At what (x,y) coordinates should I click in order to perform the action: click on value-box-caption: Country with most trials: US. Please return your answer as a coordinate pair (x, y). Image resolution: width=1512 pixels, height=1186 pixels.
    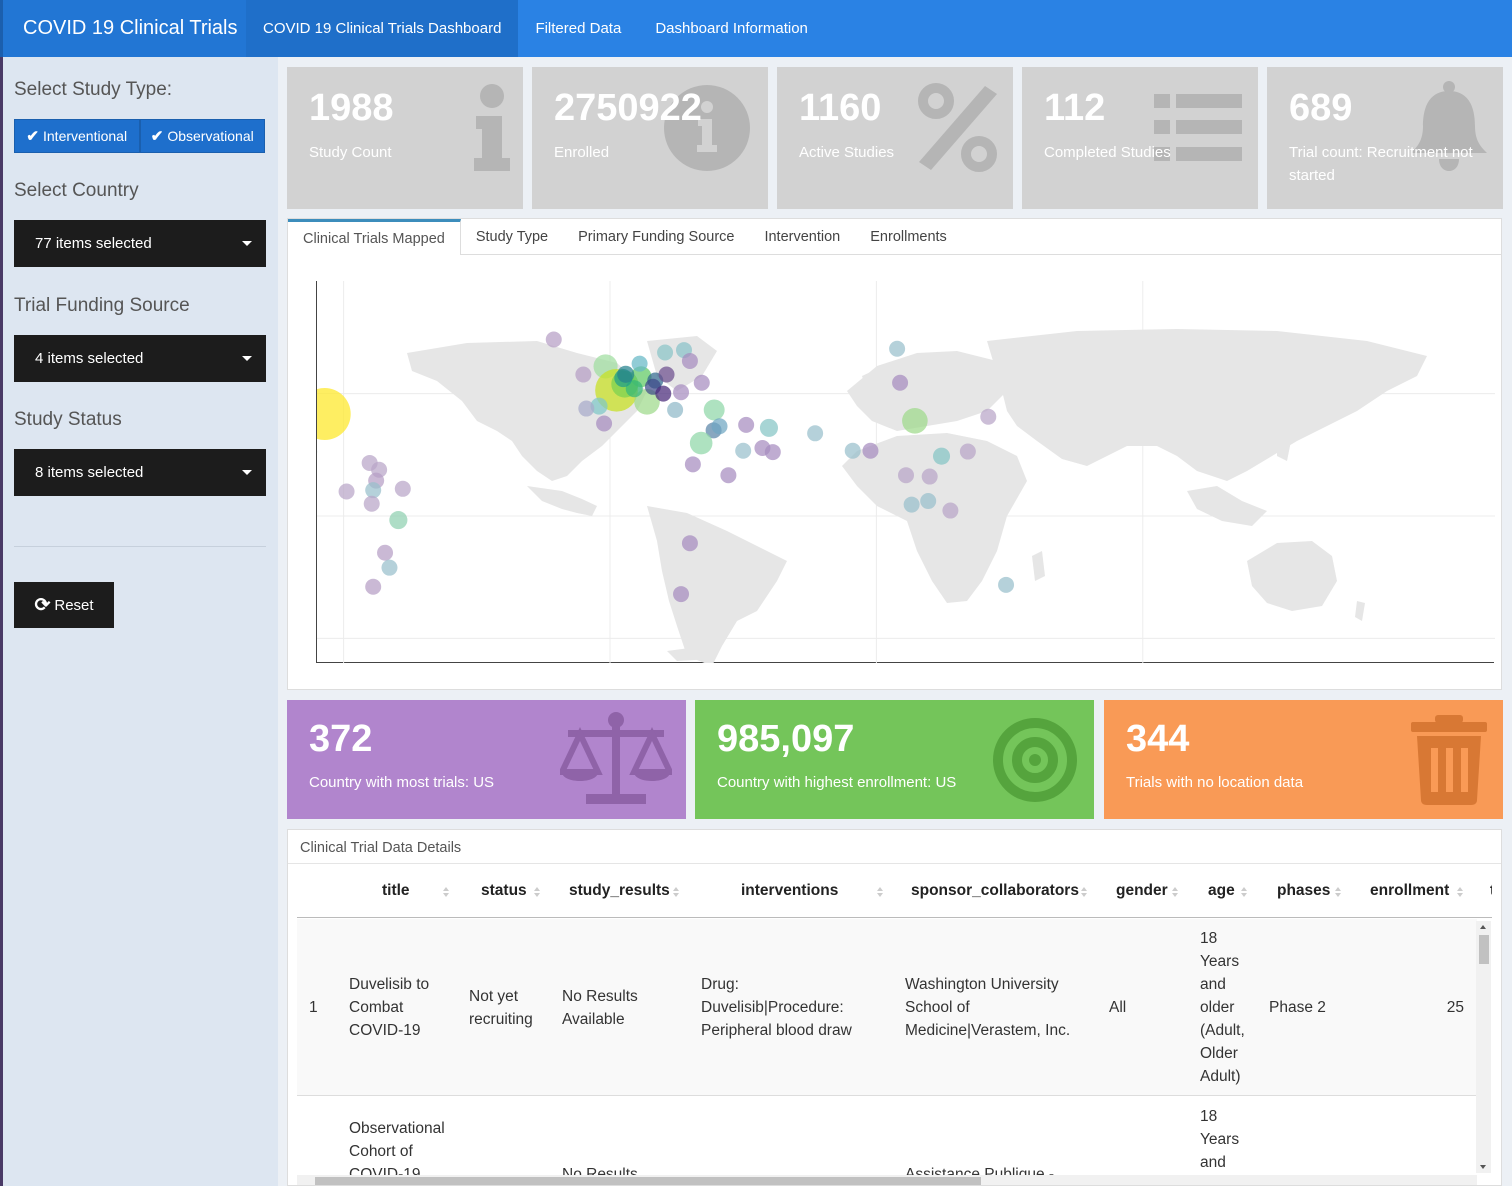
    Looking at the image, I should click on (402, 782).